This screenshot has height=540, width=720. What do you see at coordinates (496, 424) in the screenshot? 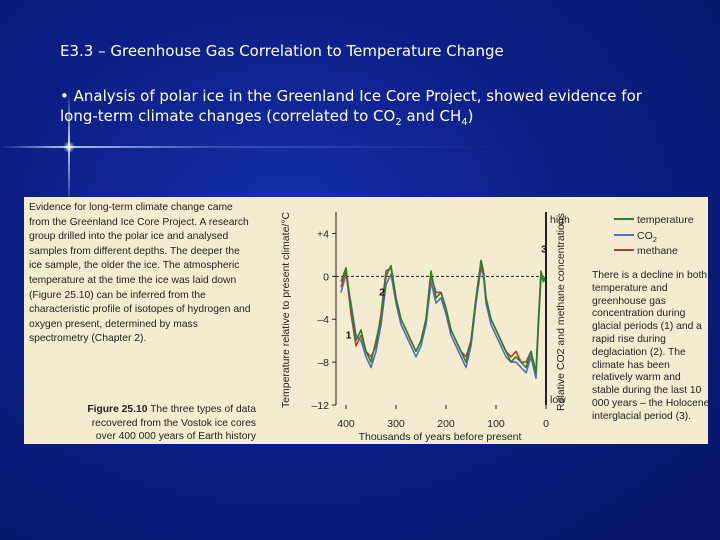
I see `x-tick-label: 100` at bounding box center [496, 424].